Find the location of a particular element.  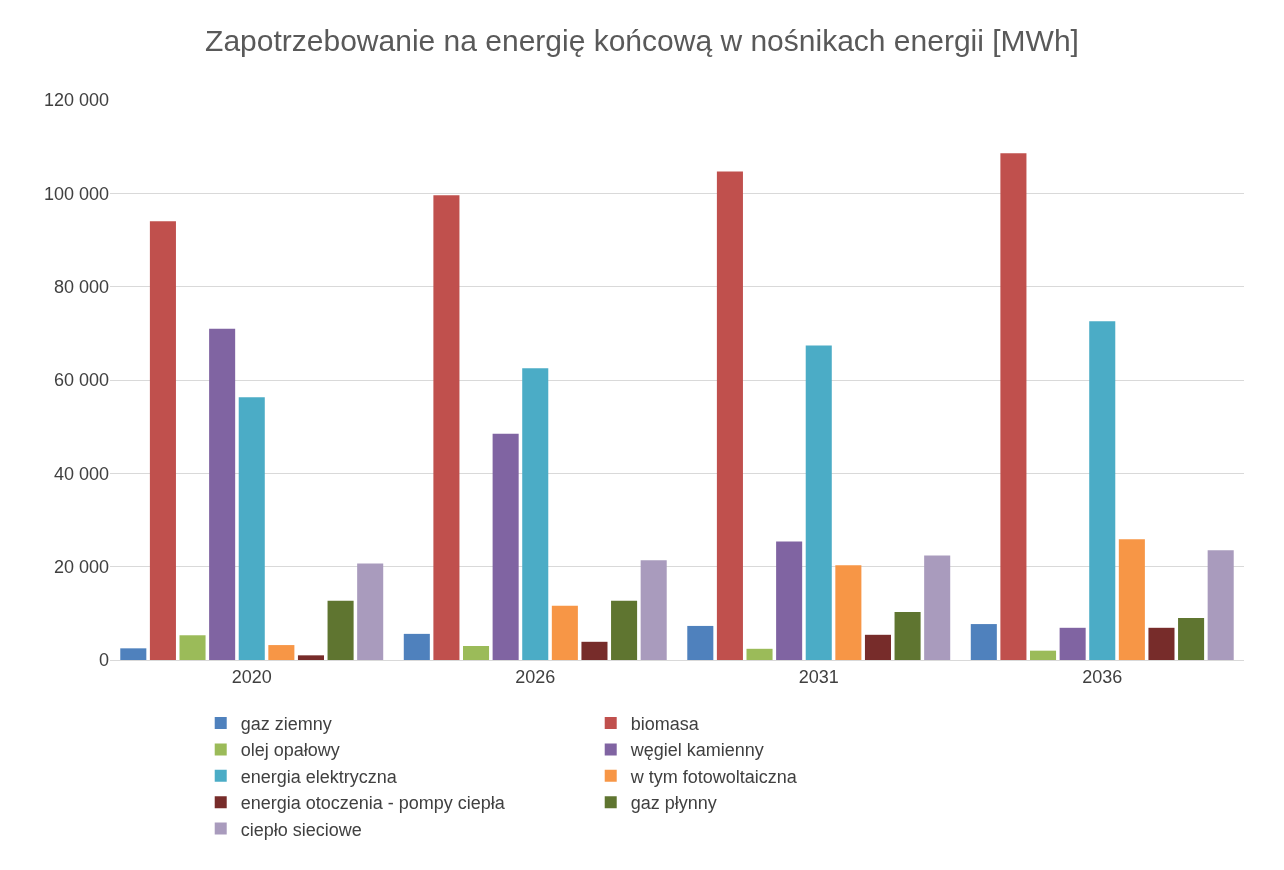

x-tick-label: 2026 is located at coordinates (535, 676).